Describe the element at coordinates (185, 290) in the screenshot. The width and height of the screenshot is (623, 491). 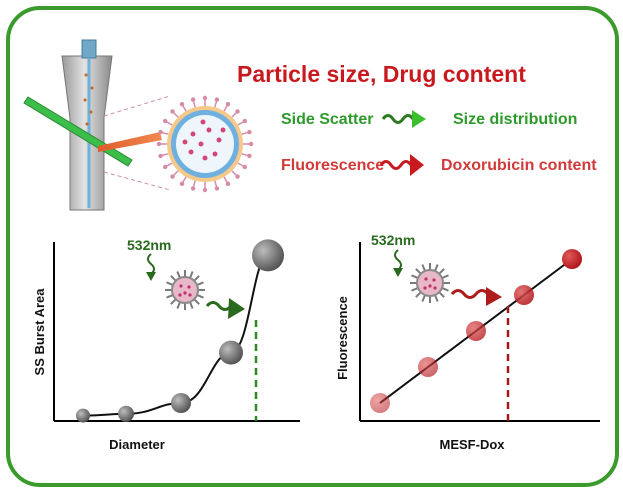
I see `left-particle-icon` at that location.